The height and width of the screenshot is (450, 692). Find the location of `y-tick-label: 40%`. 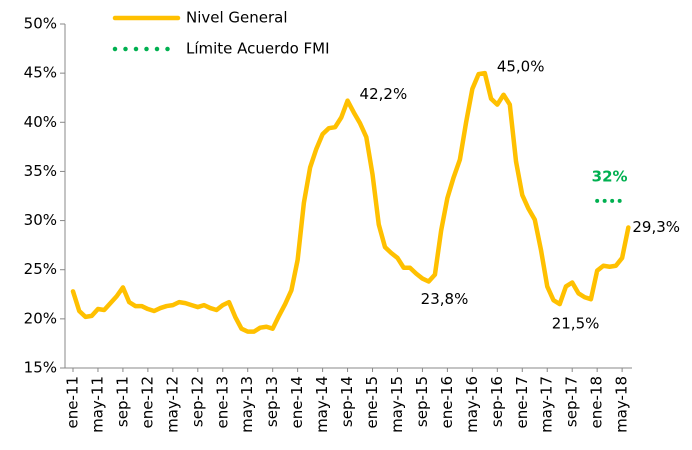

y-tick-label: 40% is located at coordinates (40, 122).